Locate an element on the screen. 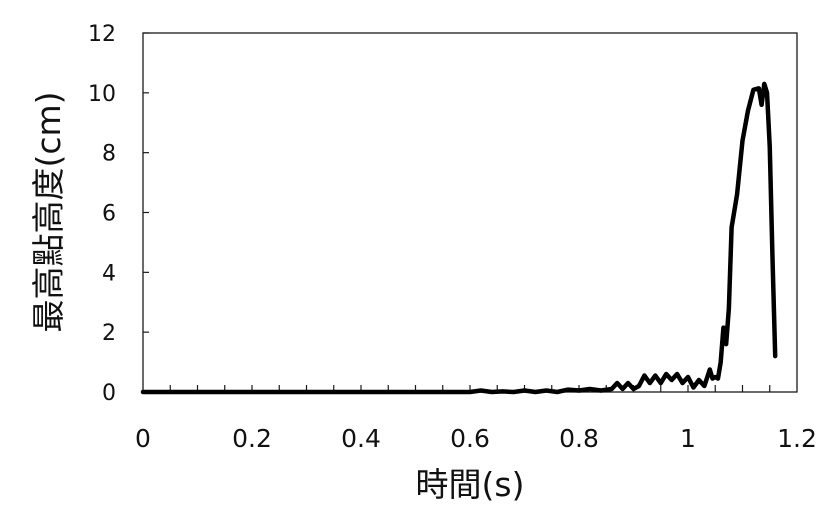 Image resolution: width=838 pixels, height=520 pixels. x-tick-label: 0 is located at coordinates (143, 438).